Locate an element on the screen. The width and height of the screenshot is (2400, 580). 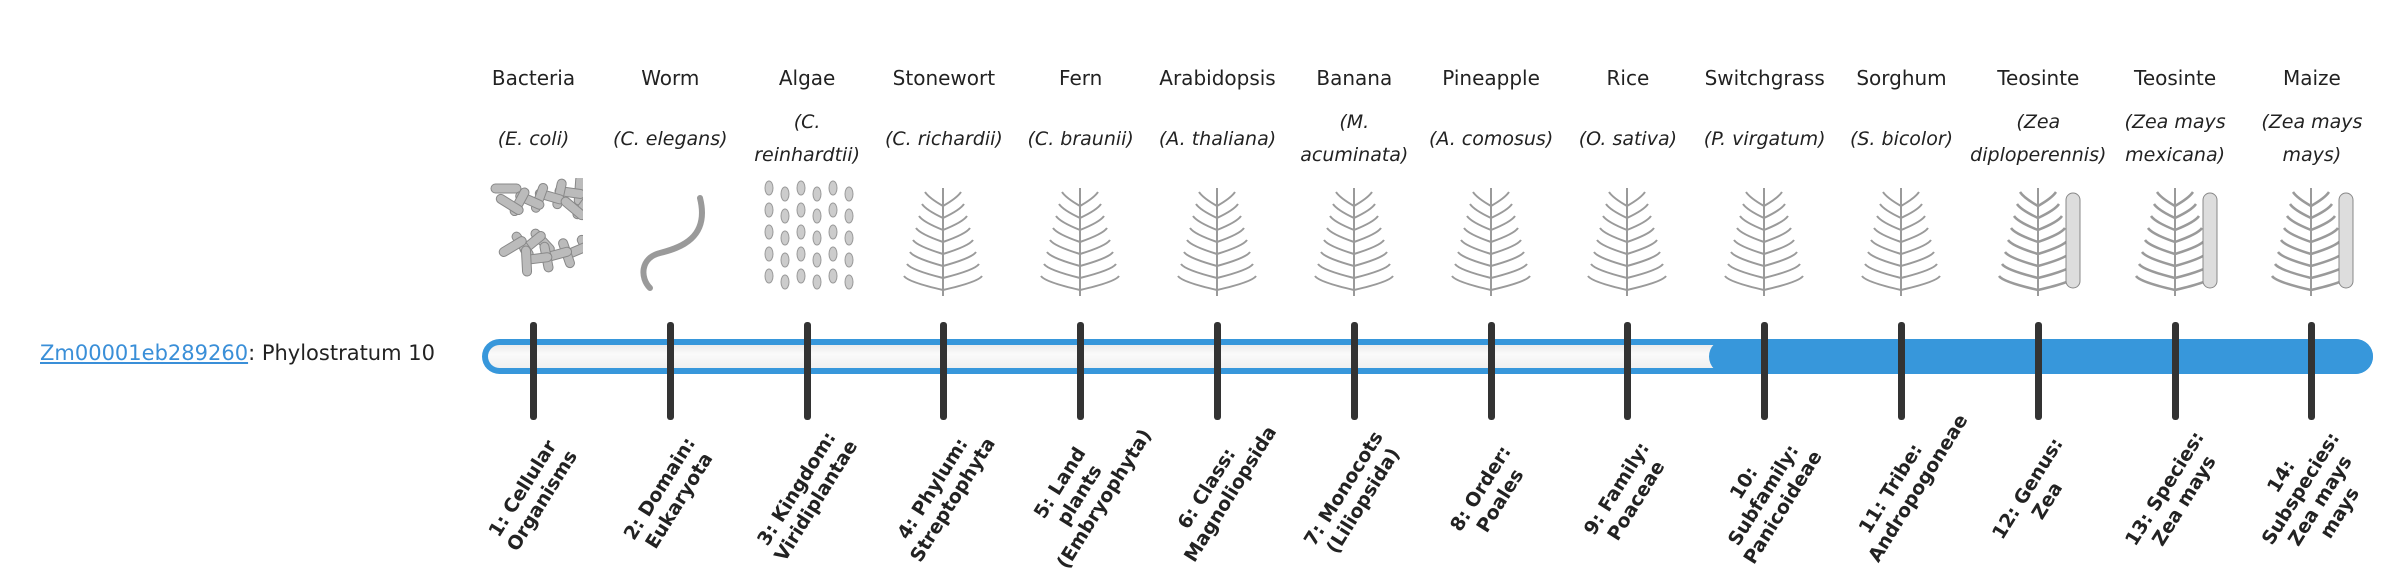
stratum-label-text: 1: Cellular Organisms is located at coordinates (533, 496).